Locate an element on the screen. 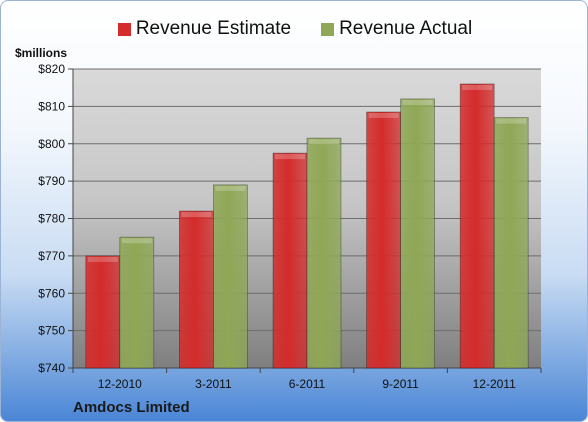 This screenshot has width=588, height=422. legend-label-actual: Revenue Actual is located at coordinates (406, 28).